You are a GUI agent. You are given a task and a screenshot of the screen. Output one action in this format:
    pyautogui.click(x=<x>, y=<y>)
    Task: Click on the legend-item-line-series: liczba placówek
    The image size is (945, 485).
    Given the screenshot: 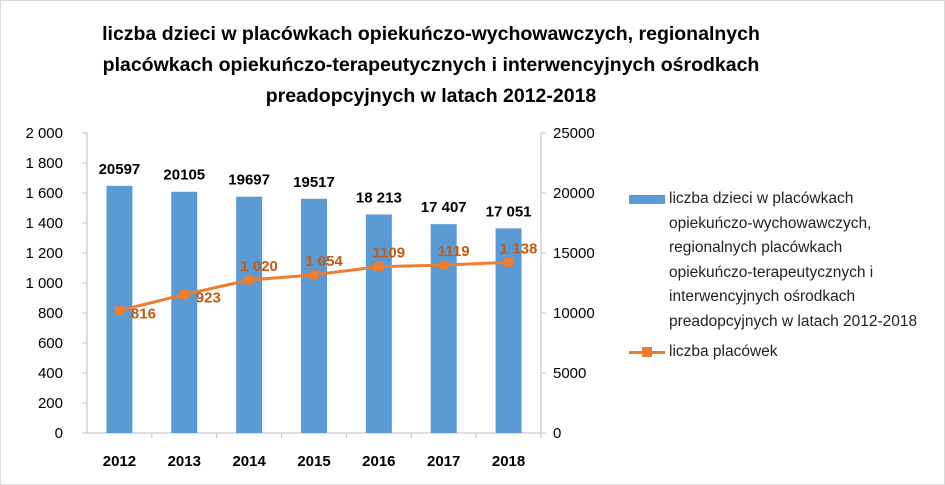 What is the action you would take?
    pyautogui.click(x=779, y=352)
    